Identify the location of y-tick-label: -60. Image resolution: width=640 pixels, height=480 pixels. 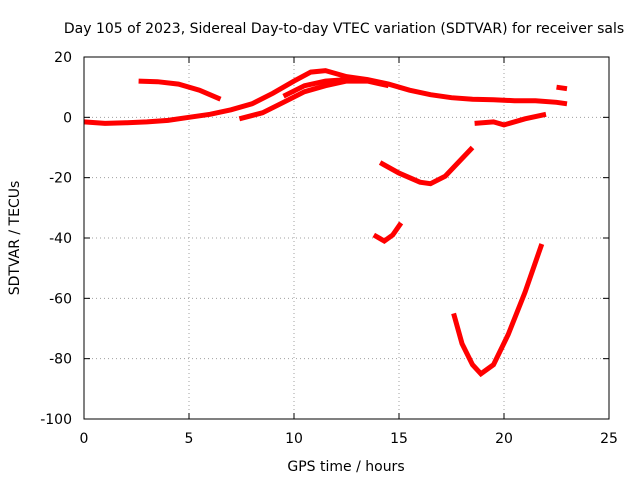
(60, 299).